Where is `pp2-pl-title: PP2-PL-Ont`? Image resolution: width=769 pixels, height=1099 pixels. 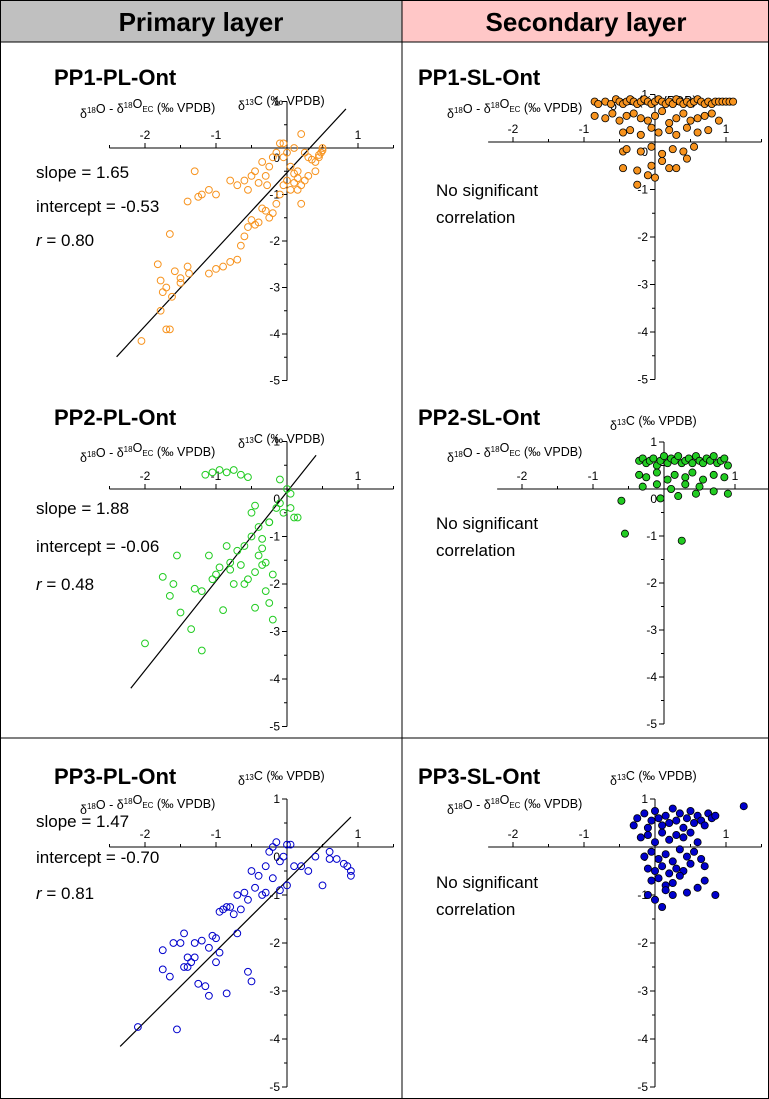 pp2-pl-title: PP2-PL-Ont is located at coordinates (115, 417).